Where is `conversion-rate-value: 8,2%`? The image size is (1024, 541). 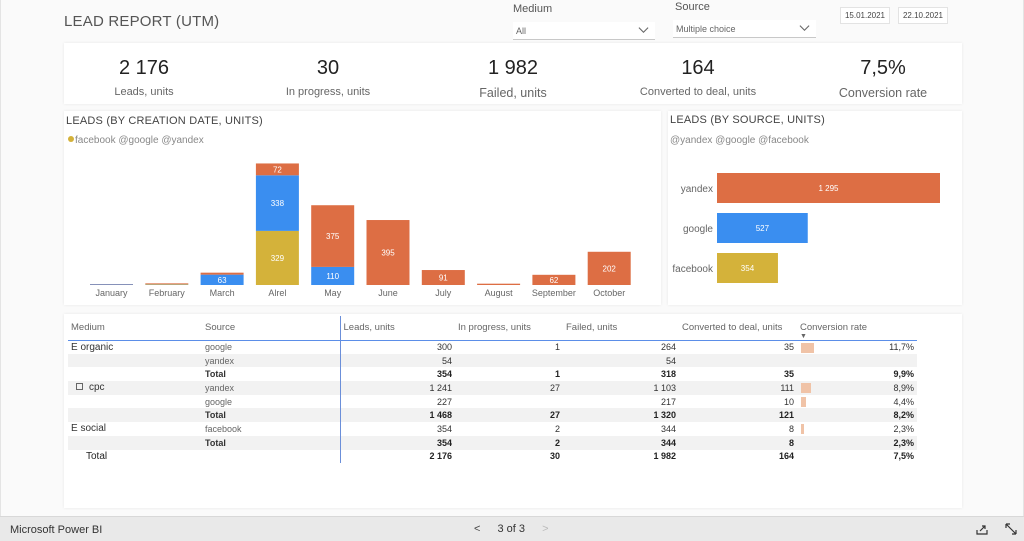 conversion-rate-value: 8,2% is located at coordinates (903, 415).